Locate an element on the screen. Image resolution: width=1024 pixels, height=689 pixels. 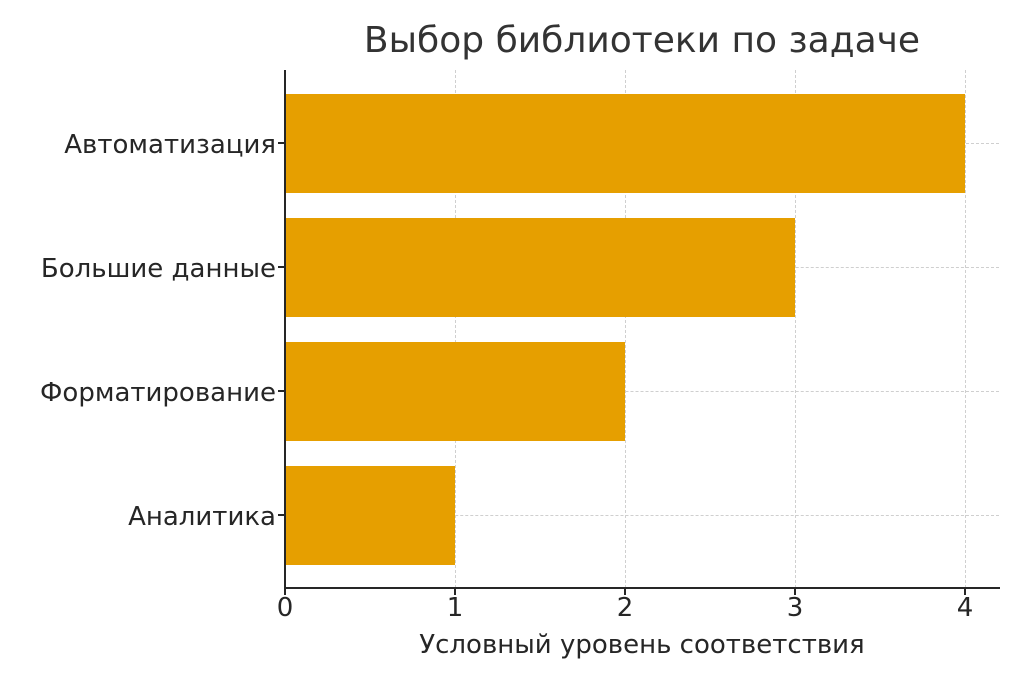
x-axis-title: Условный уровень соответствия is located at coordinates (642, 645).